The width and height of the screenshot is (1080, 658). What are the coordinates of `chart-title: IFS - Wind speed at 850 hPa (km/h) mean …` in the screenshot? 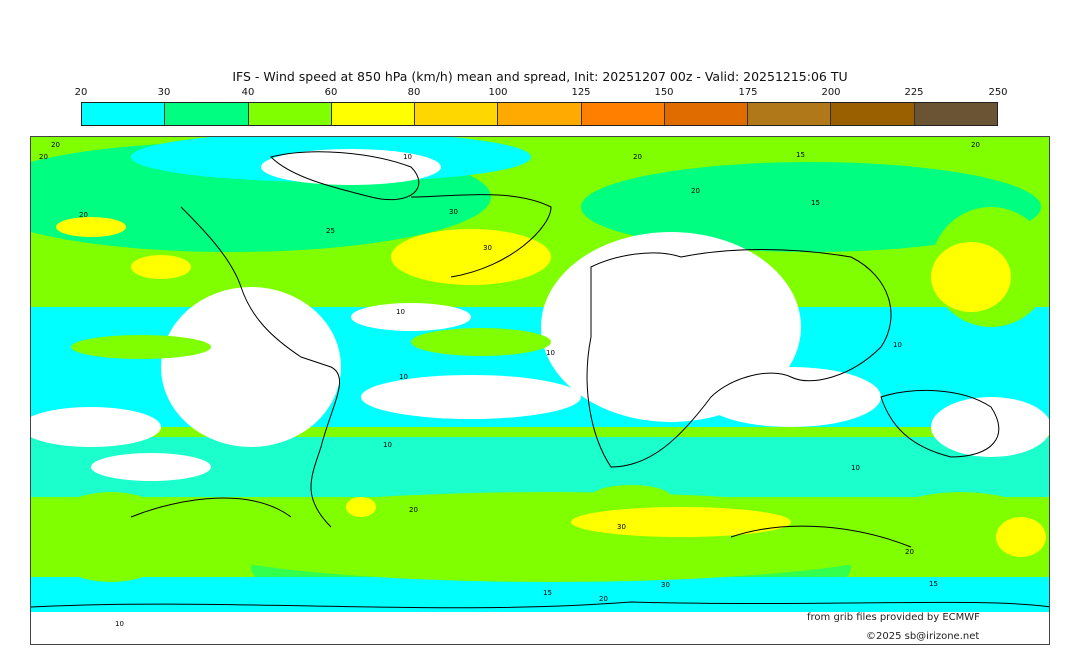 It's located at (540, 76).